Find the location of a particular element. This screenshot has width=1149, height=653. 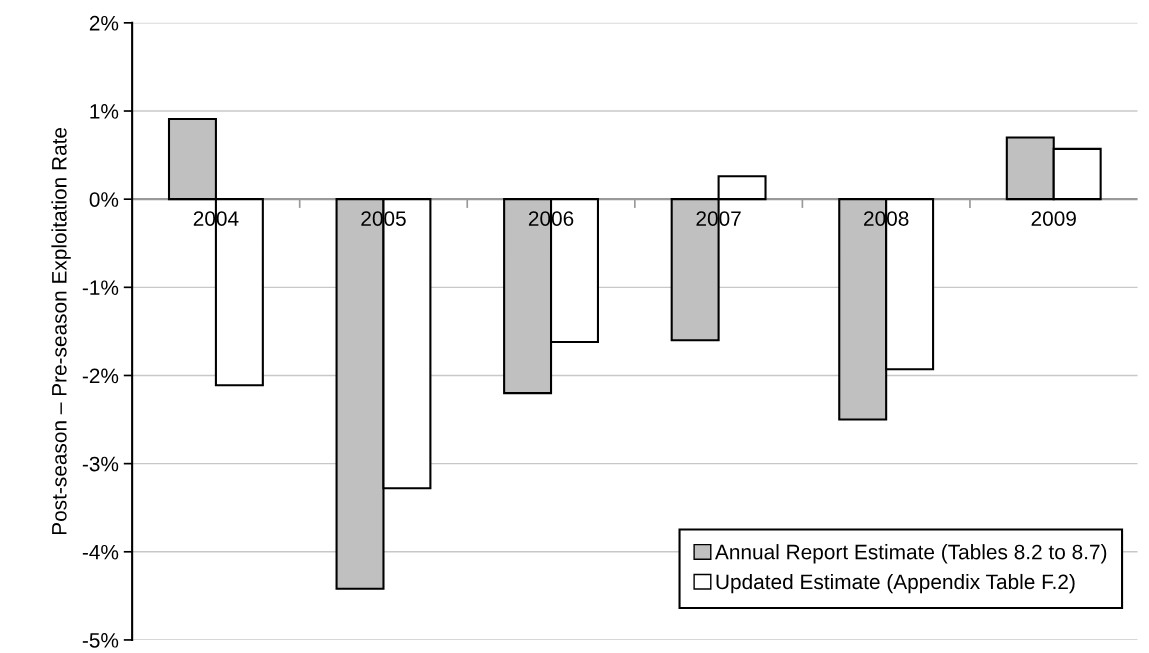

y-tick-label: -1% is located at coordinates (100, 287).